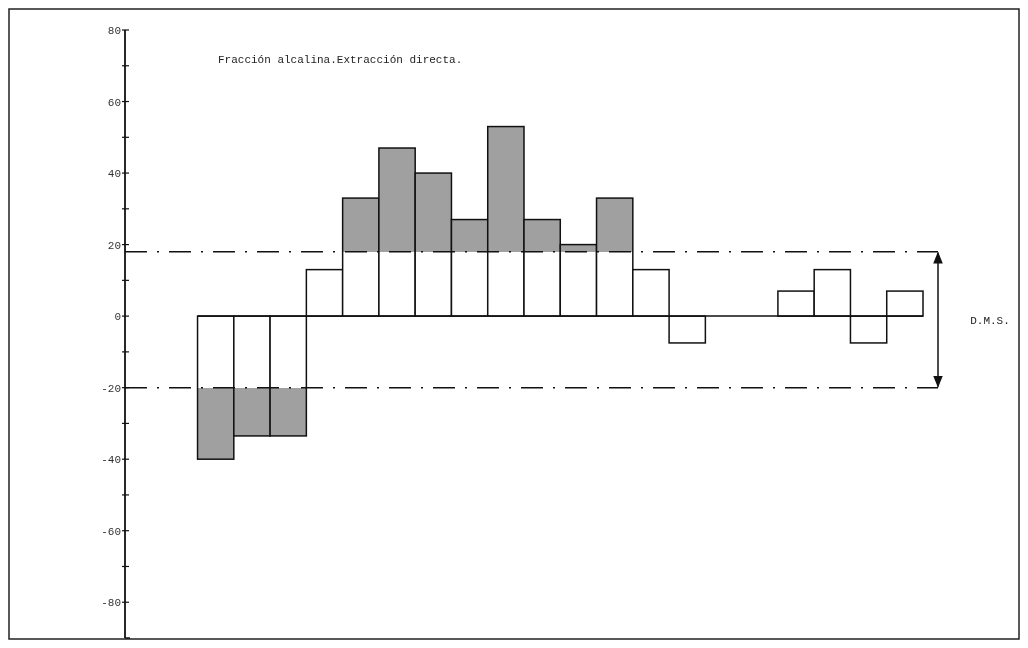  What do you see at coordinates (111, 388) in the screenshot?
I see `y-tick-label: -20` at bounding box center [111, 388].